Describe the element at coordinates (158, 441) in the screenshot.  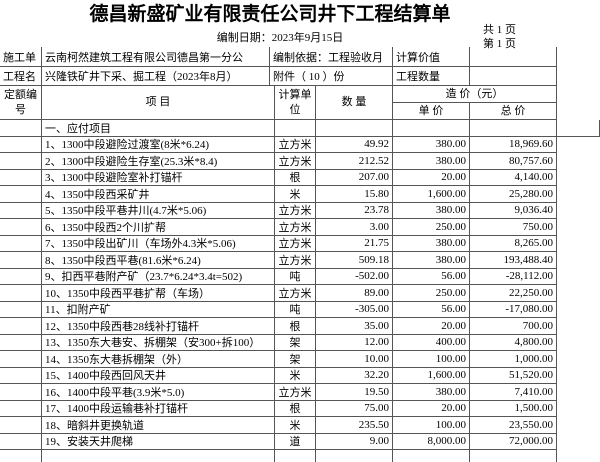
I see `item: 19、安装天井爬梯` at that location.